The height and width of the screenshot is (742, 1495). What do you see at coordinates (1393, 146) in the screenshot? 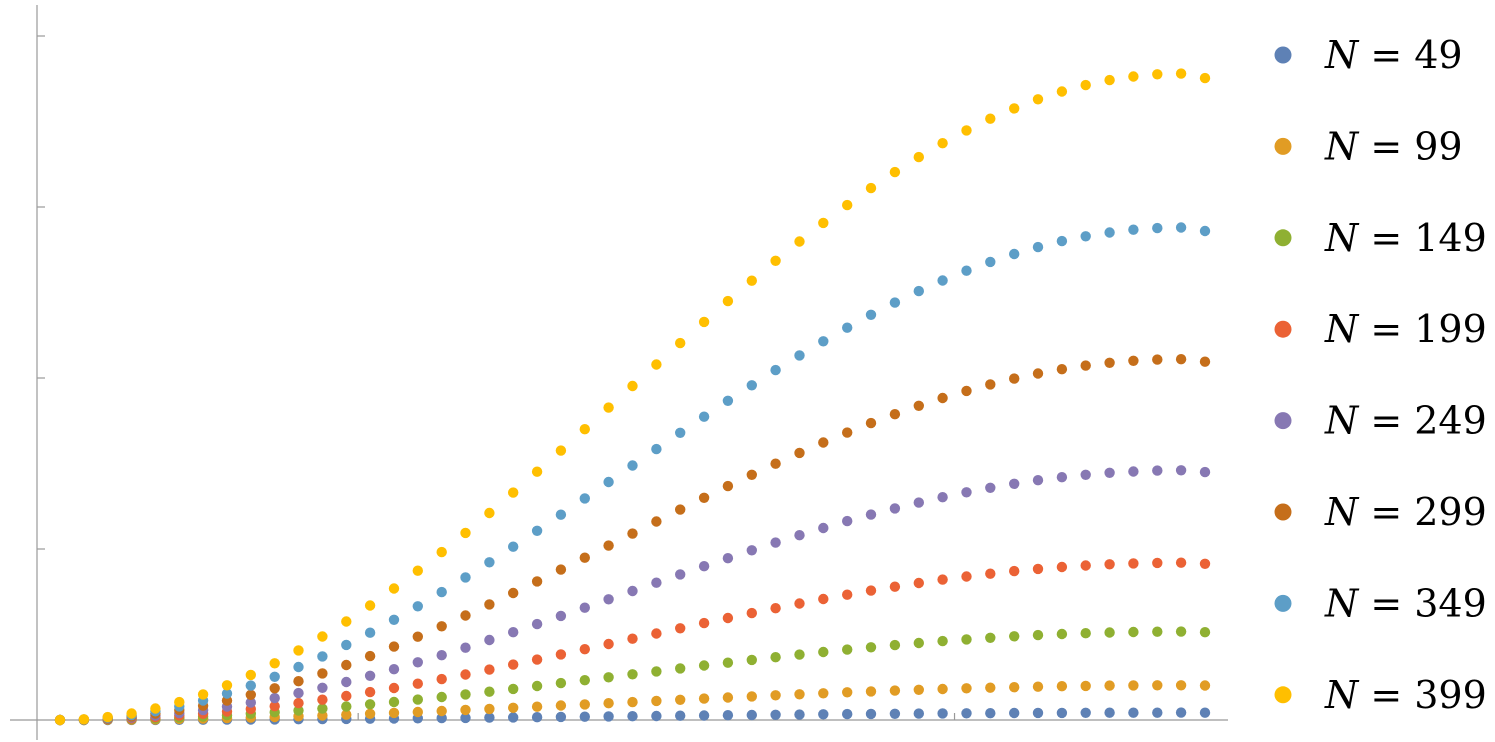
I see `legend-label: N = 99` at bounding box center [1393, 146].